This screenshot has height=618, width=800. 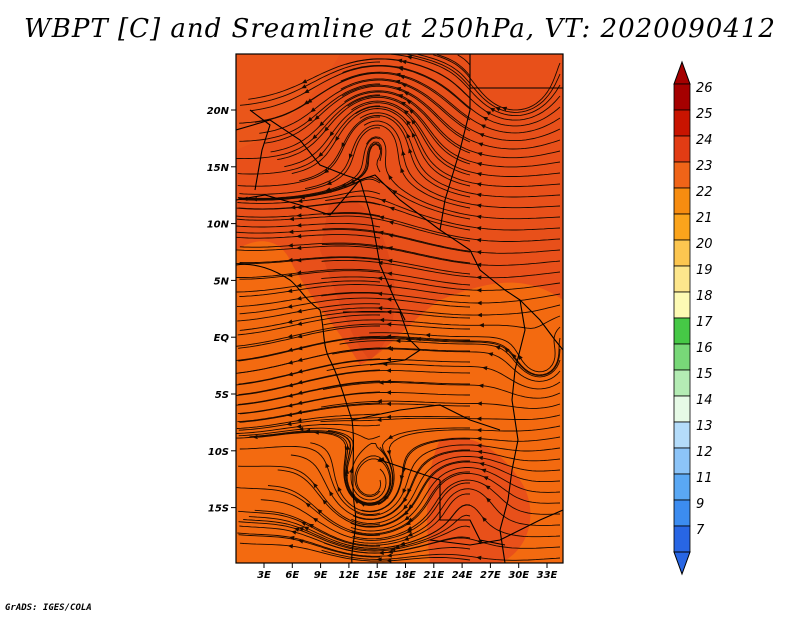 I want to click on colorbar-label: 12, so click(x=704, y=452).